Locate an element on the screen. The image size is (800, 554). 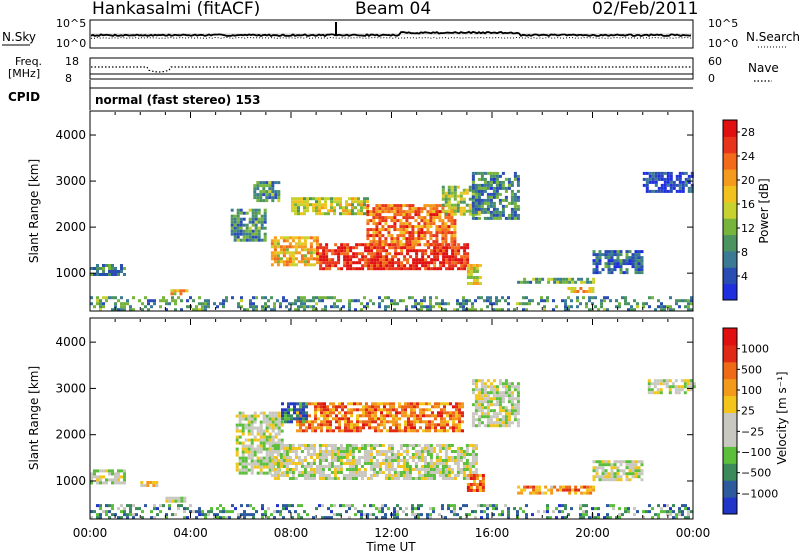
station-title: Hankasalmi (fitACF) is located at coordinates (176, 9).